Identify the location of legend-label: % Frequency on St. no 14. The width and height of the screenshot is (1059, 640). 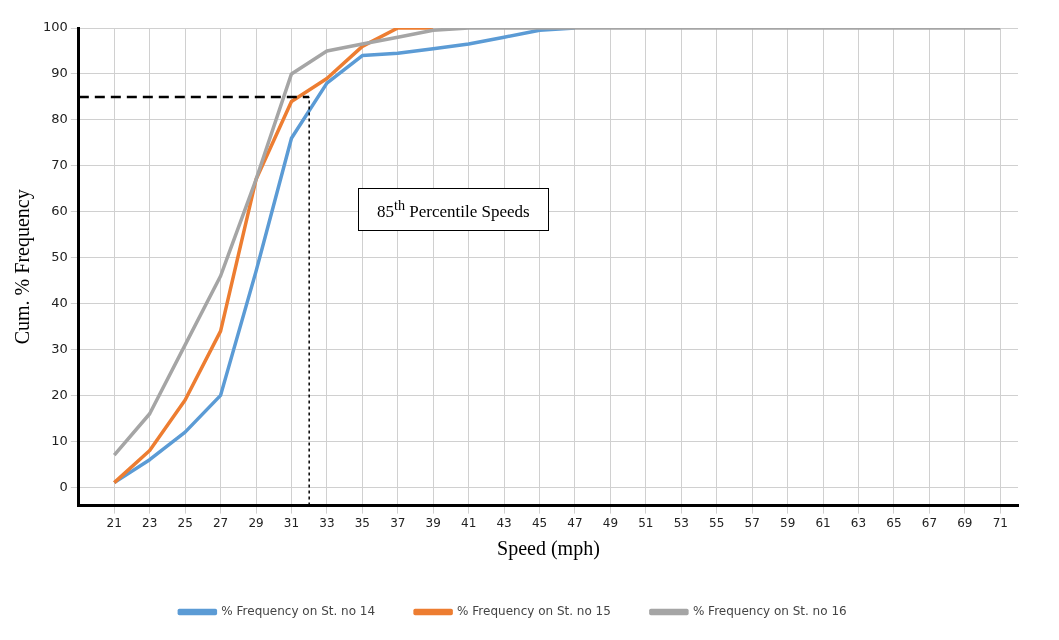
(298, 611).